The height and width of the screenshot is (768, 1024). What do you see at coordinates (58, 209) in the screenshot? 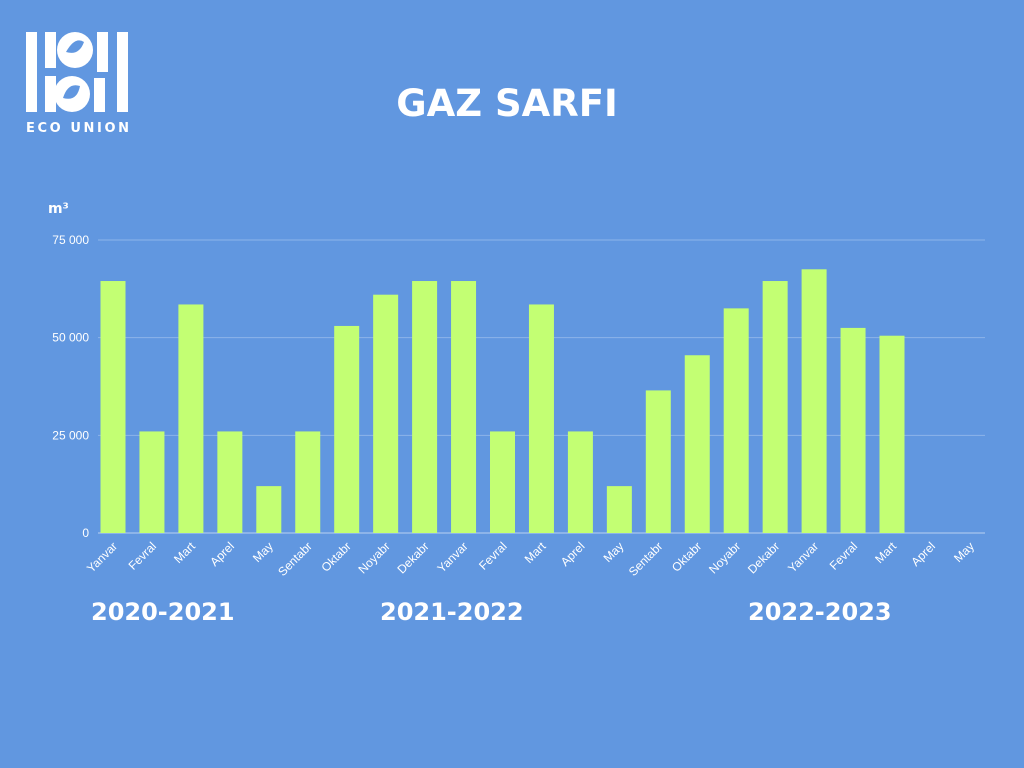
I see `y-axis-label: m³` at bounding box center [58, 209].